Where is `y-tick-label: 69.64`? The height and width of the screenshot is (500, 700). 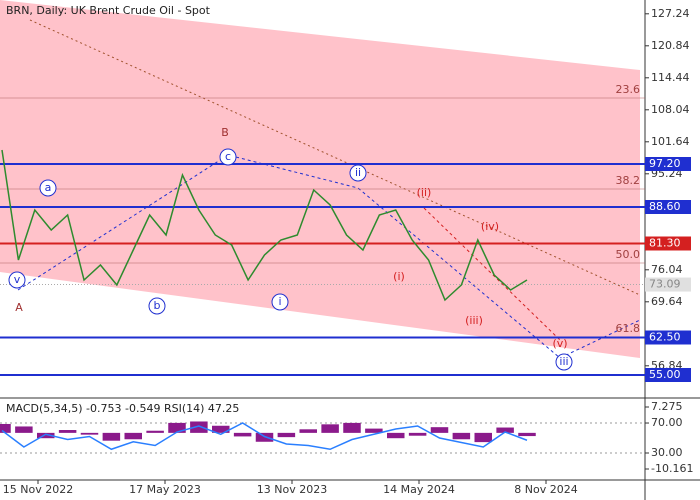
y-tick-label: 69.64 is located at coordinates (667, 301).